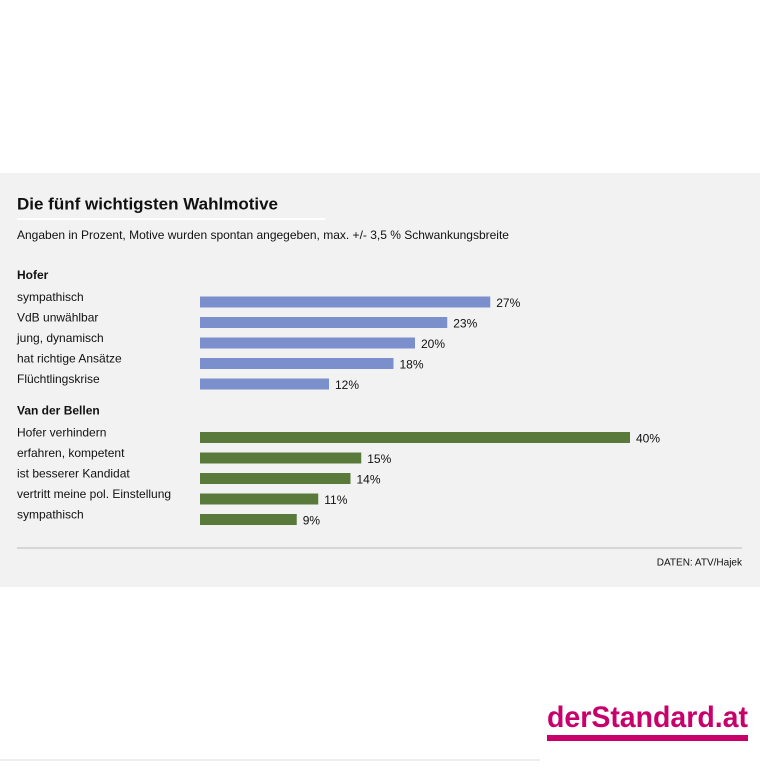 The height and width of the screenshot is (768, 761). What do you see at coordinates (312, 521) in the screenshot?
I see `value-label: 9%` at bounding box center [312, 521].